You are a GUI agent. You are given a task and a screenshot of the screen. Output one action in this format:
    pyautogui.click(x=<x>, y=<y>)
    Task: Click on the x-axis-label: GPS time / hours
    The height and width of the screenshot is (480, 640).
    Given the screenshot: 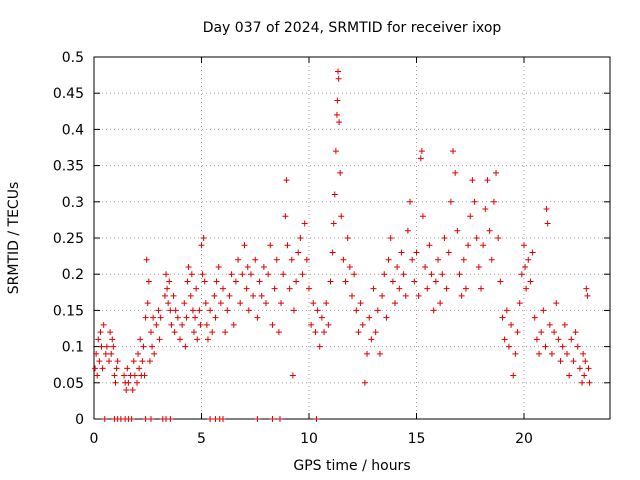 What is the action you would take?
    pyautogui.click(x=351, y=466)
    